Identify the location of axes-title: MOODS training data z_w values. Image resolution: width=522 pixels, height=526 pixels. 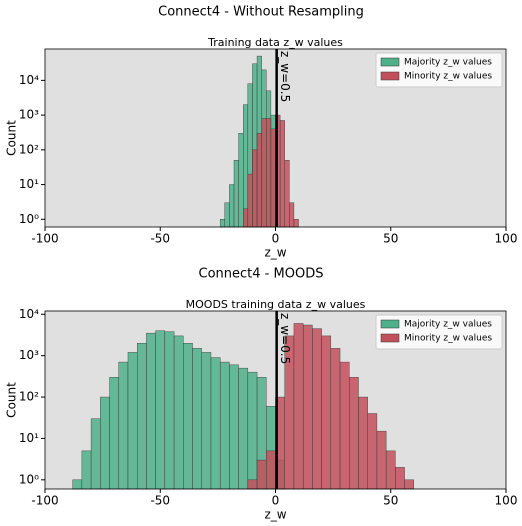
(276, 304).